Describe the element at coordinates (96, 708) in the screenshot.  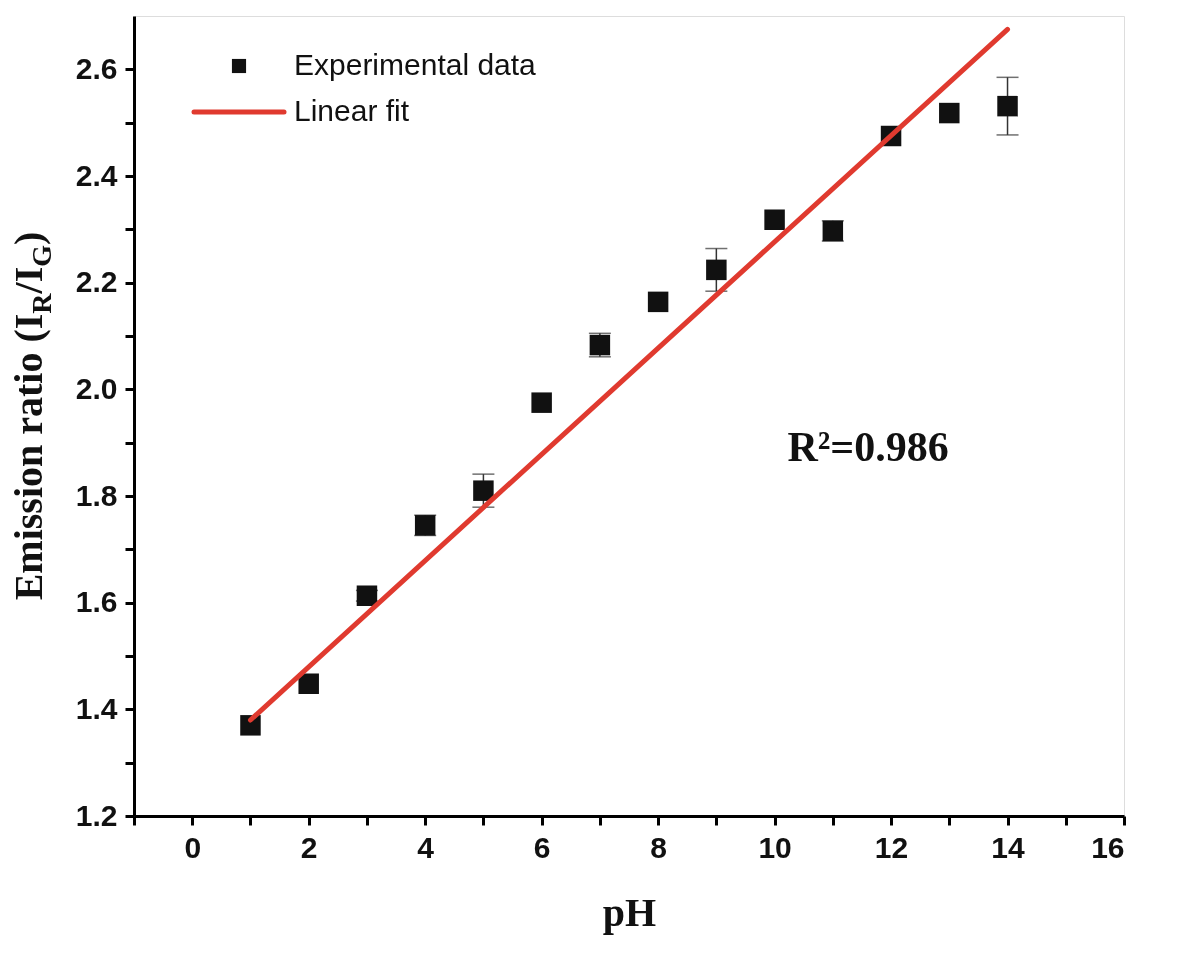
I see `y-tick-label: 1.4` at that location.